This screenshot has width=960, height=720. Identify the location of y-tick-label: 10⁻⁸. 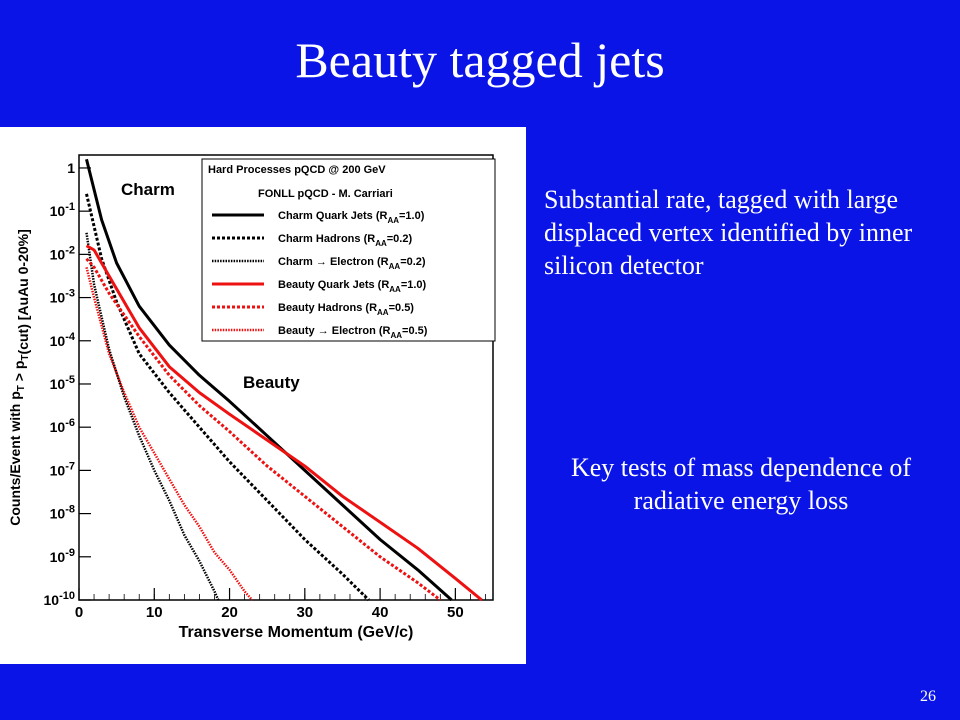
(62, 513).